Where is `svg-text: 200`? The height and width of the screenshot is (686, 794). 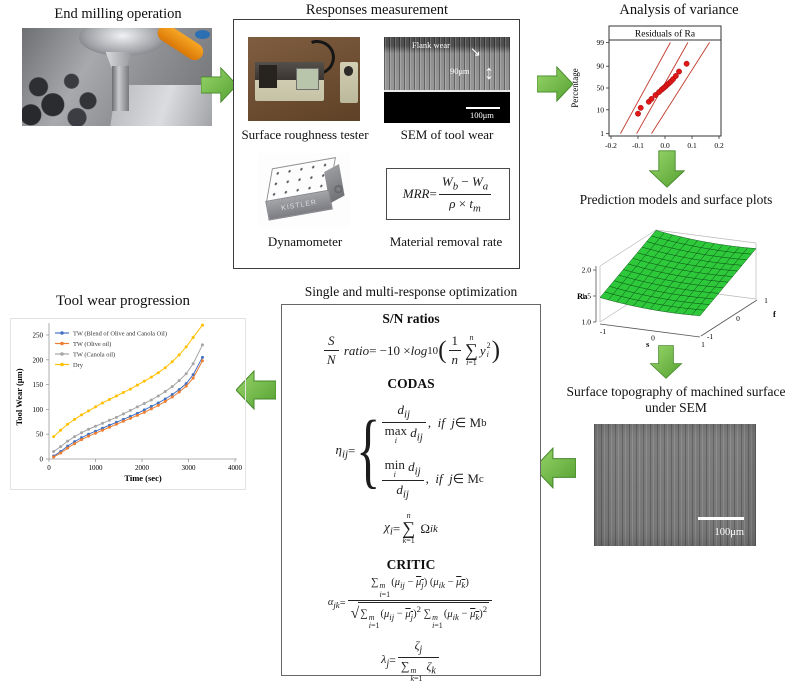 svg-text: 200 is located at coordinates (38, 360).